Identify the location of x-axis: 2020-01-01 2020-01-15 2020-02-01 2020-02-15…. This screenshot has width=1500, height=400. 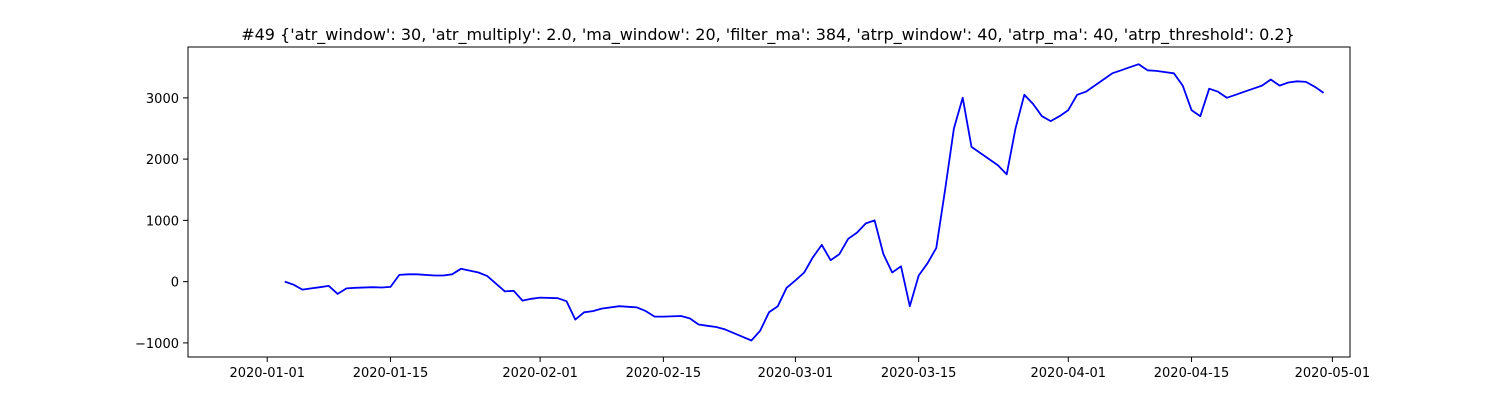
(799, 369).